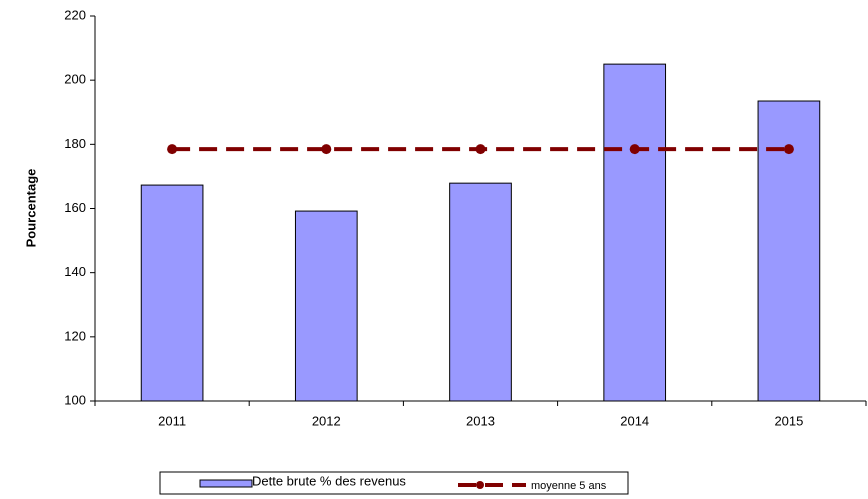 This screenshot has width=868, height=499. I want to click on x-tick-label: 2014, so click(634, 420).